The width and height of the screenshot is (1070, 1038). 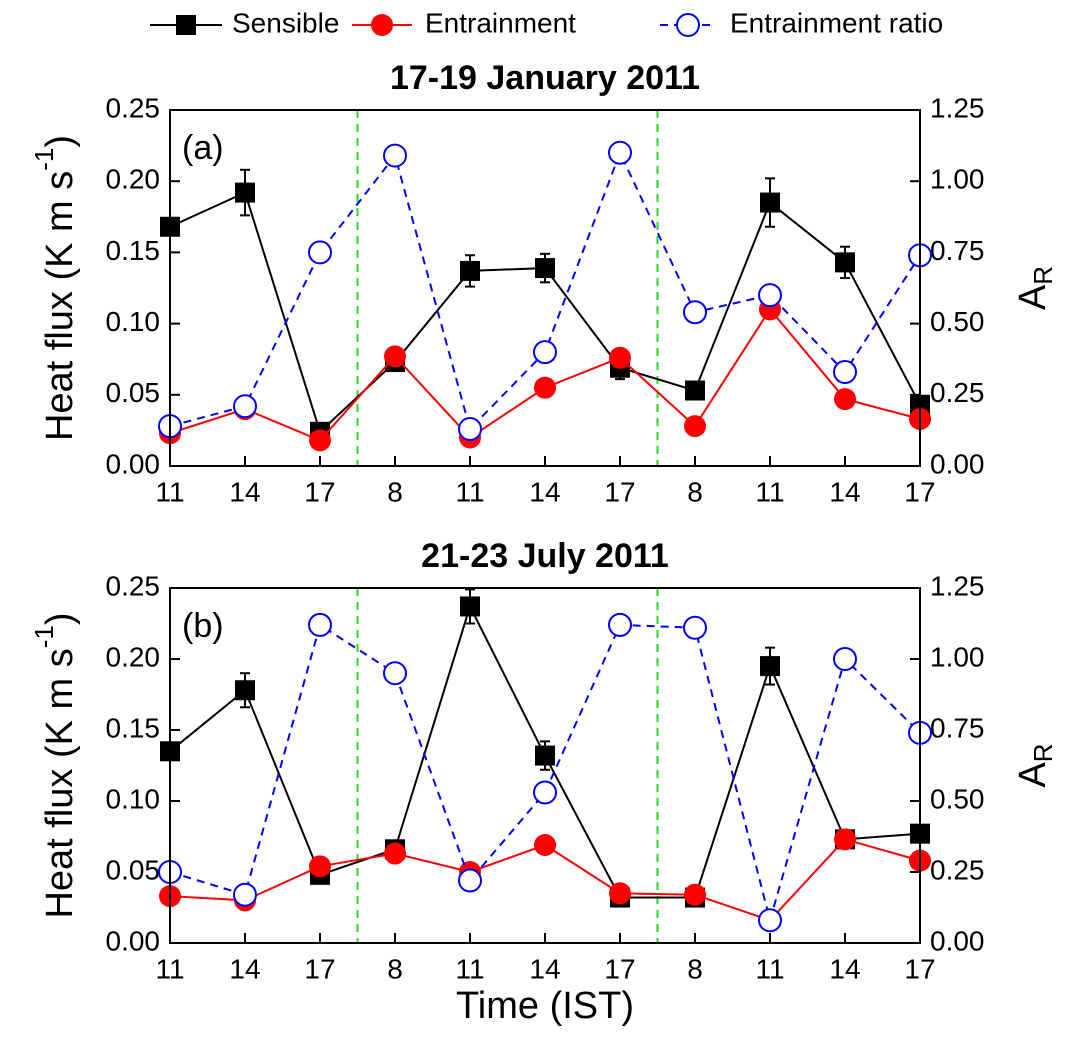 What do you see at coordinates (545, 374) in the screenshot?
I see `series-line` at bounding box center [545, 374].